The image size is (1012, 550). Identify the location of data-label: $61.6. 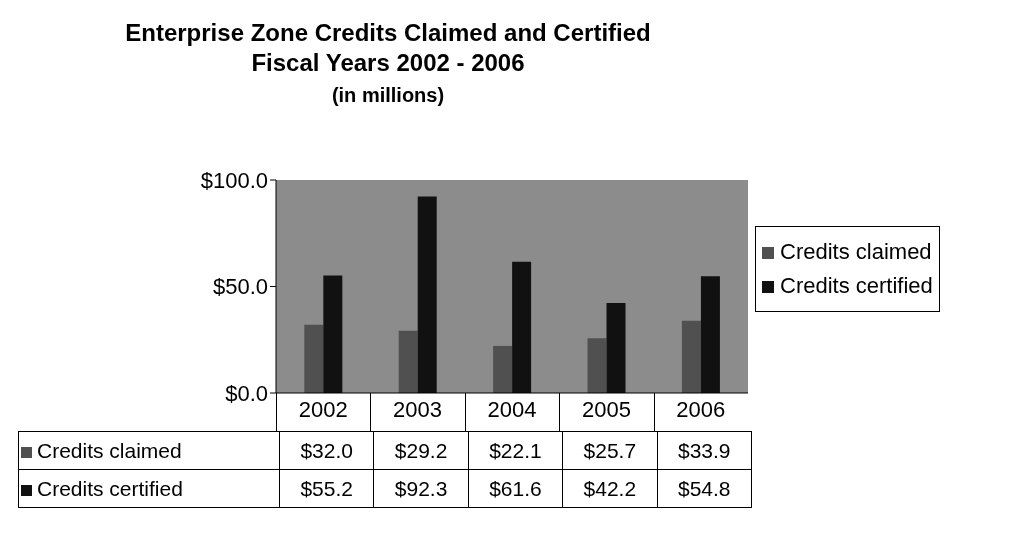
(515, 488).